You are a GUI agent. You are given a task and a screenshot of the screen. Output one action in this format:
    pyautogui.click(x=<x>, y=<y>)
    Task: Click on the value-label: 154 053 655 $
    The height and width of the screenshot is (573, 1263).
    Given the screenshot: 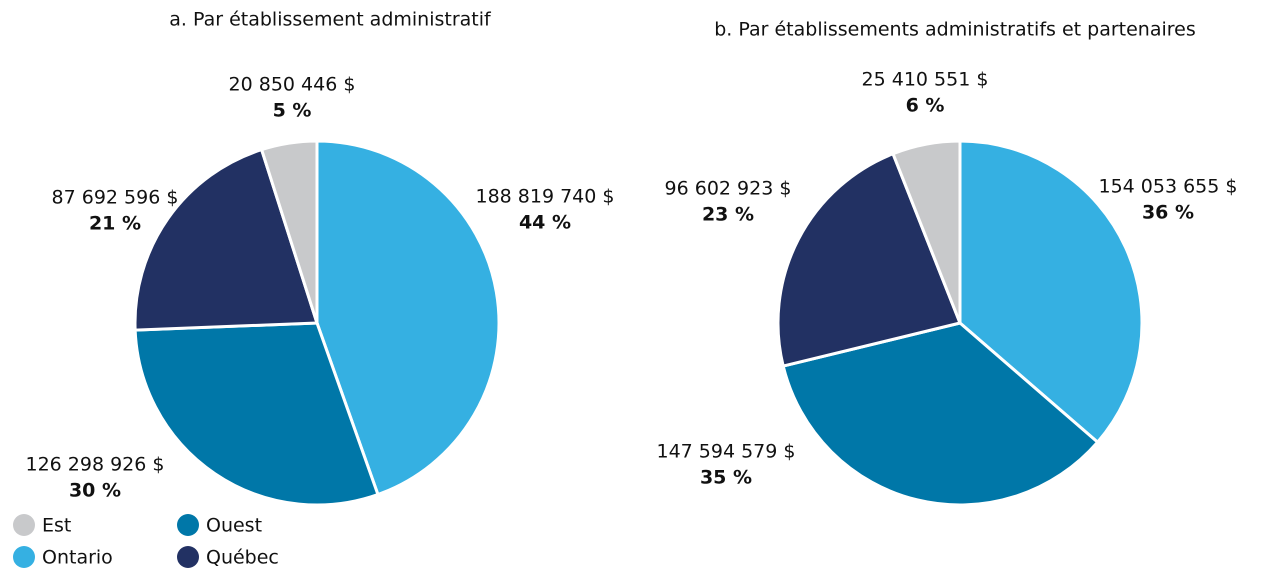 What is the action you would take?
    pyautogui.click(x=1167, y=187)
    